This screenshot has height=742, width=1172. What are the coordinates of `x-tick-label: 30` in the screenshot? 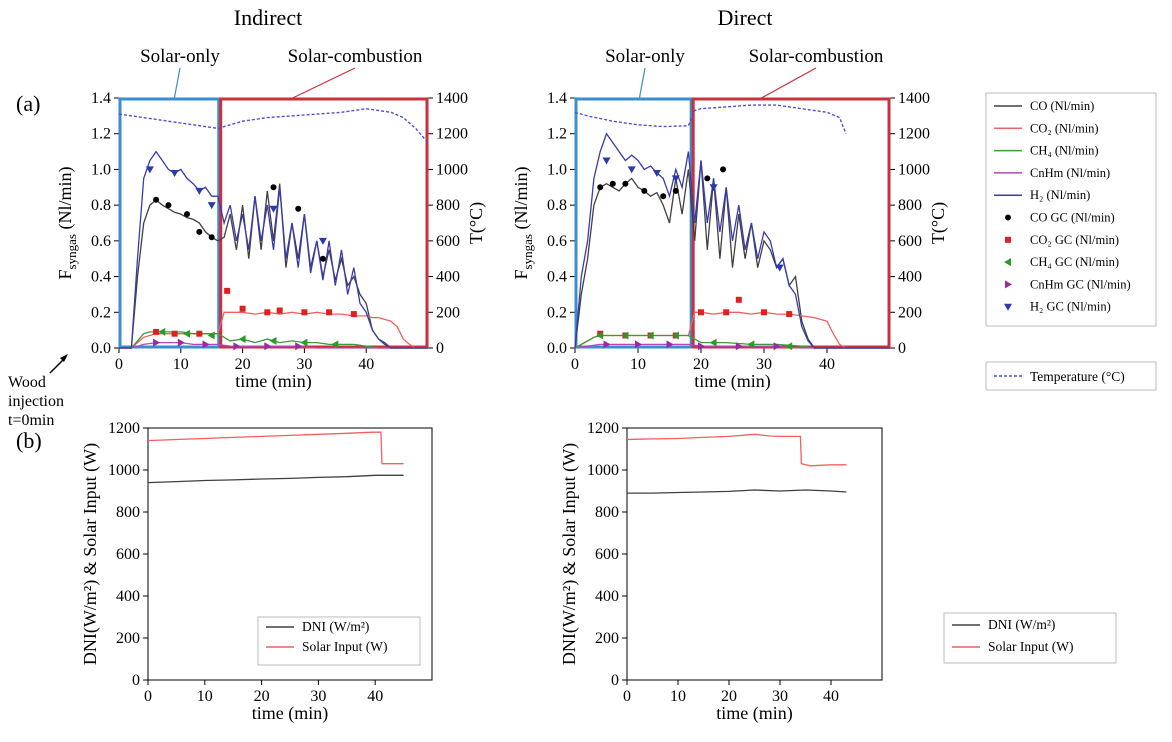 It's located at (318, 696).